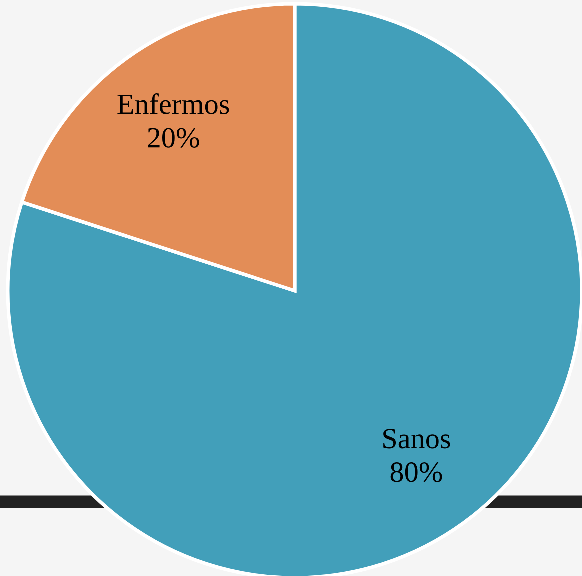 This screenshot has height=576, width=582. Describe the element at coordinates (417, 439) in the screenshot. I see `slice-label: Sanos` at that location.